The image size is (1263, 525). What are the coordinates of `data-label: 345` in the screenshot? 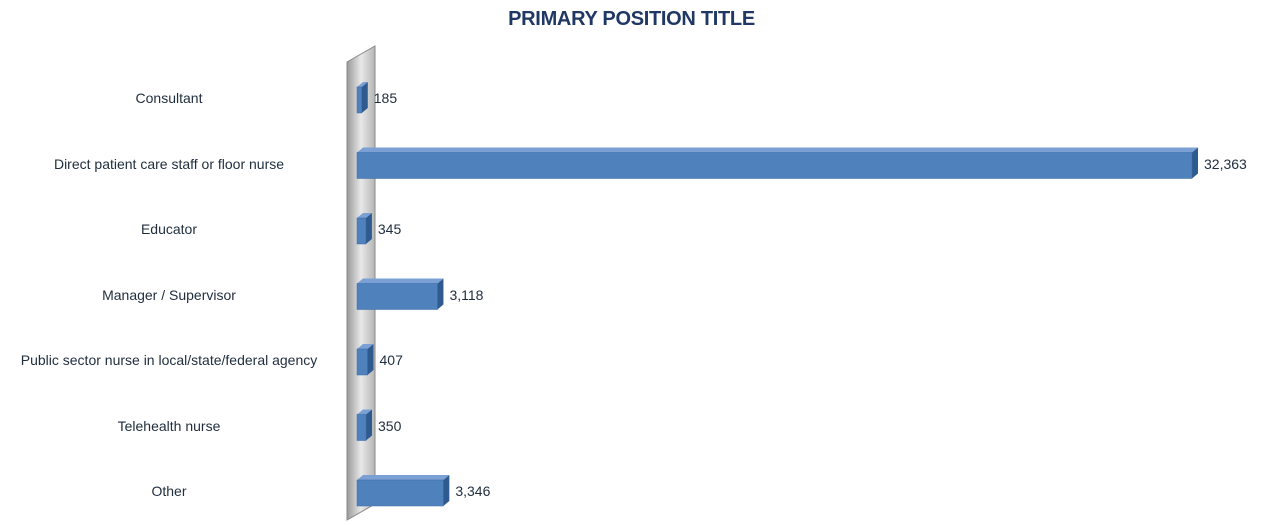 It's located at (389, 229).